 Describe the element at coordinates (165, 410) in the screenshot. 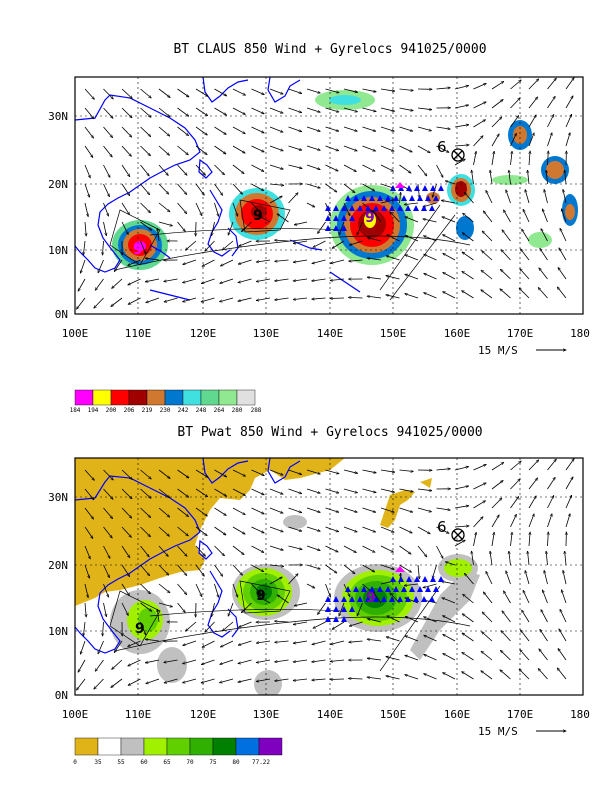

I see `colorbar-tick: 230` at that location.